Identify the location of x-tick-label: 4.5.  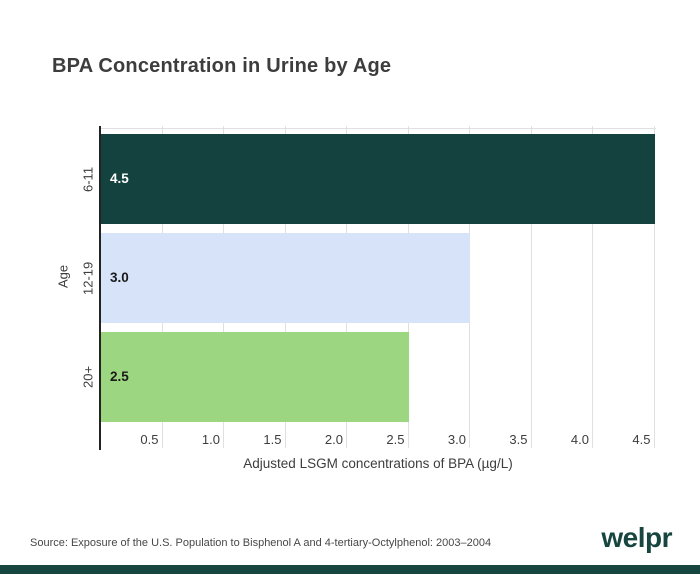
(641, 439).